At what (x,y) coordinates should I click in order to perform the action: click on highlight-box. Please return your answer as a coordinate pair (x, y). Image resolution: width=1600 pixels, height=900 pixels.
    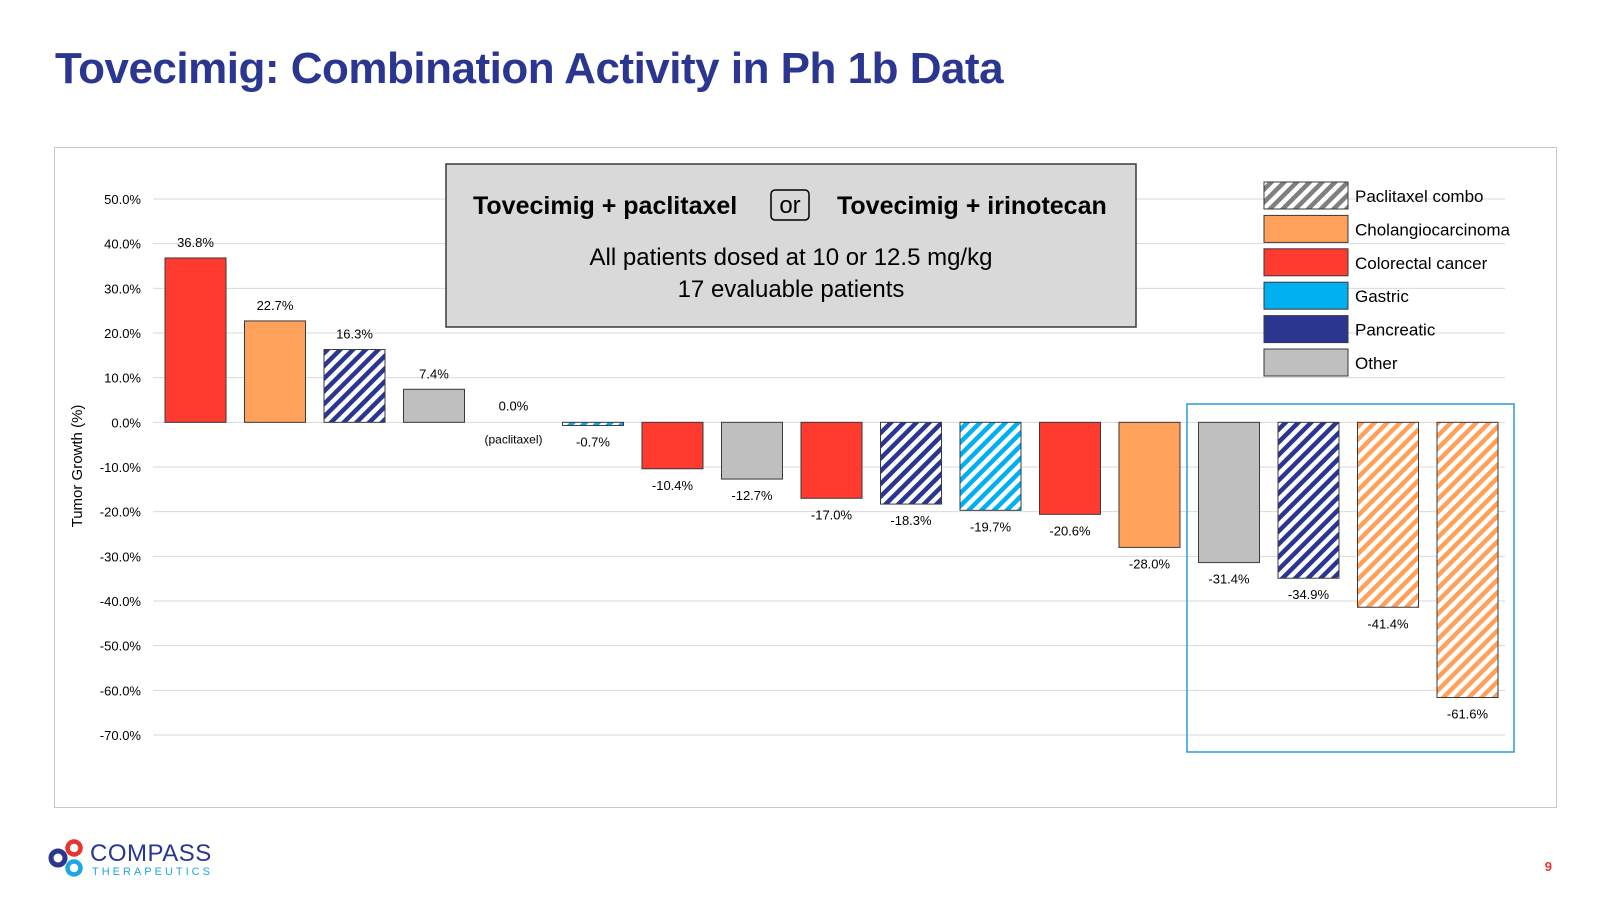
    Looking at the image, I should click on (1350, 578).